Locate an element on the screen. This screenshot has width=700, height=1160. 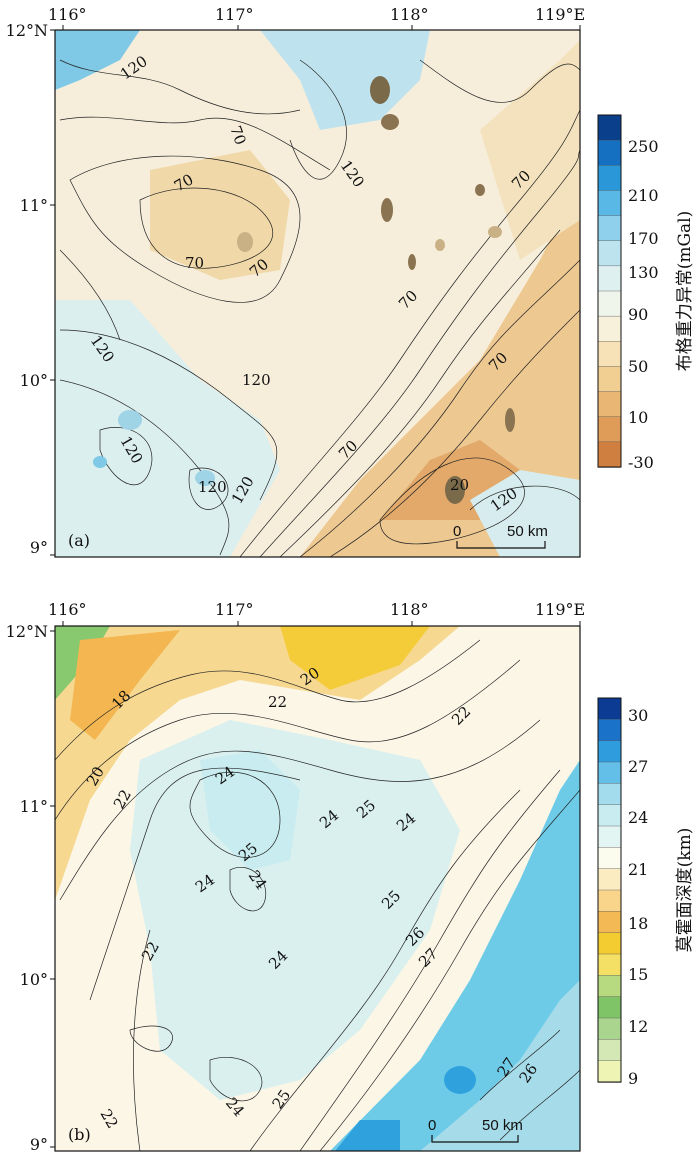
contour-label: 22 is located at coordinates (277, 702).